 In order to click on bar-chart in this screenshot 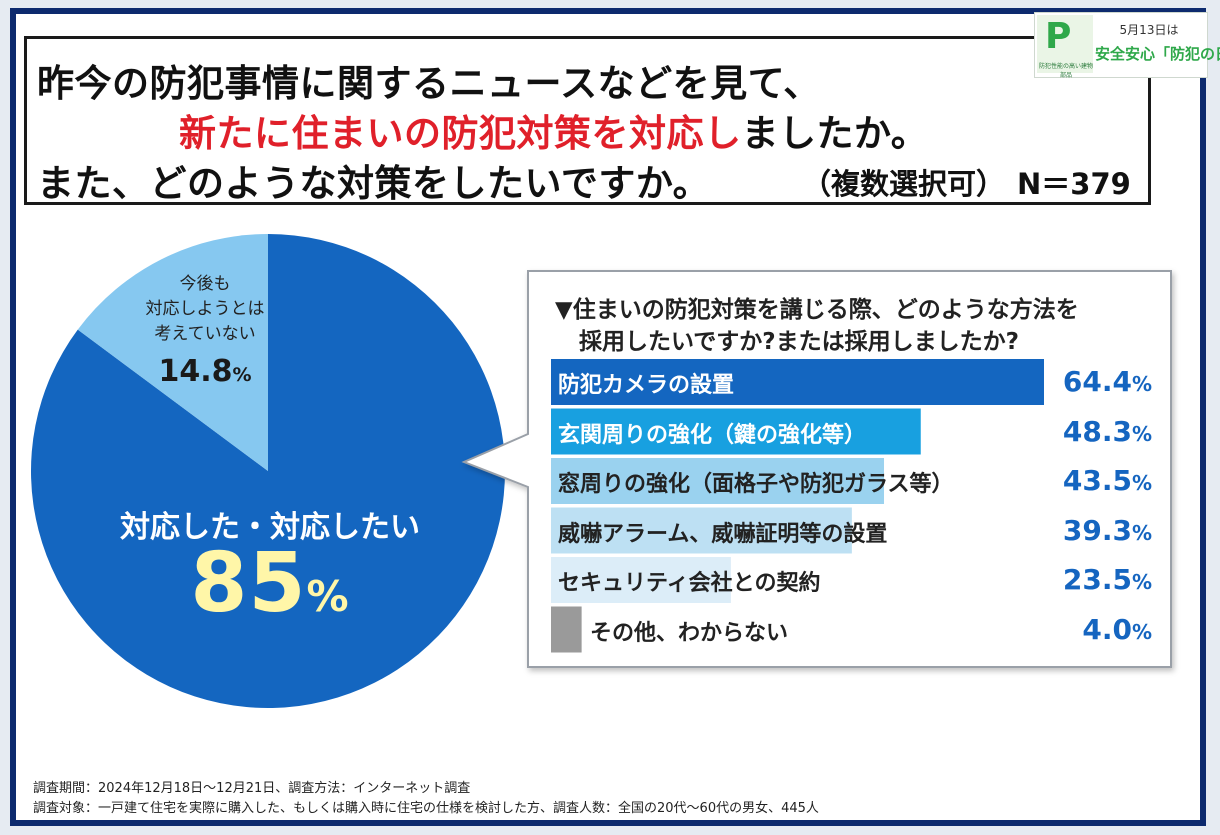, I will do `click(797, 506)`.